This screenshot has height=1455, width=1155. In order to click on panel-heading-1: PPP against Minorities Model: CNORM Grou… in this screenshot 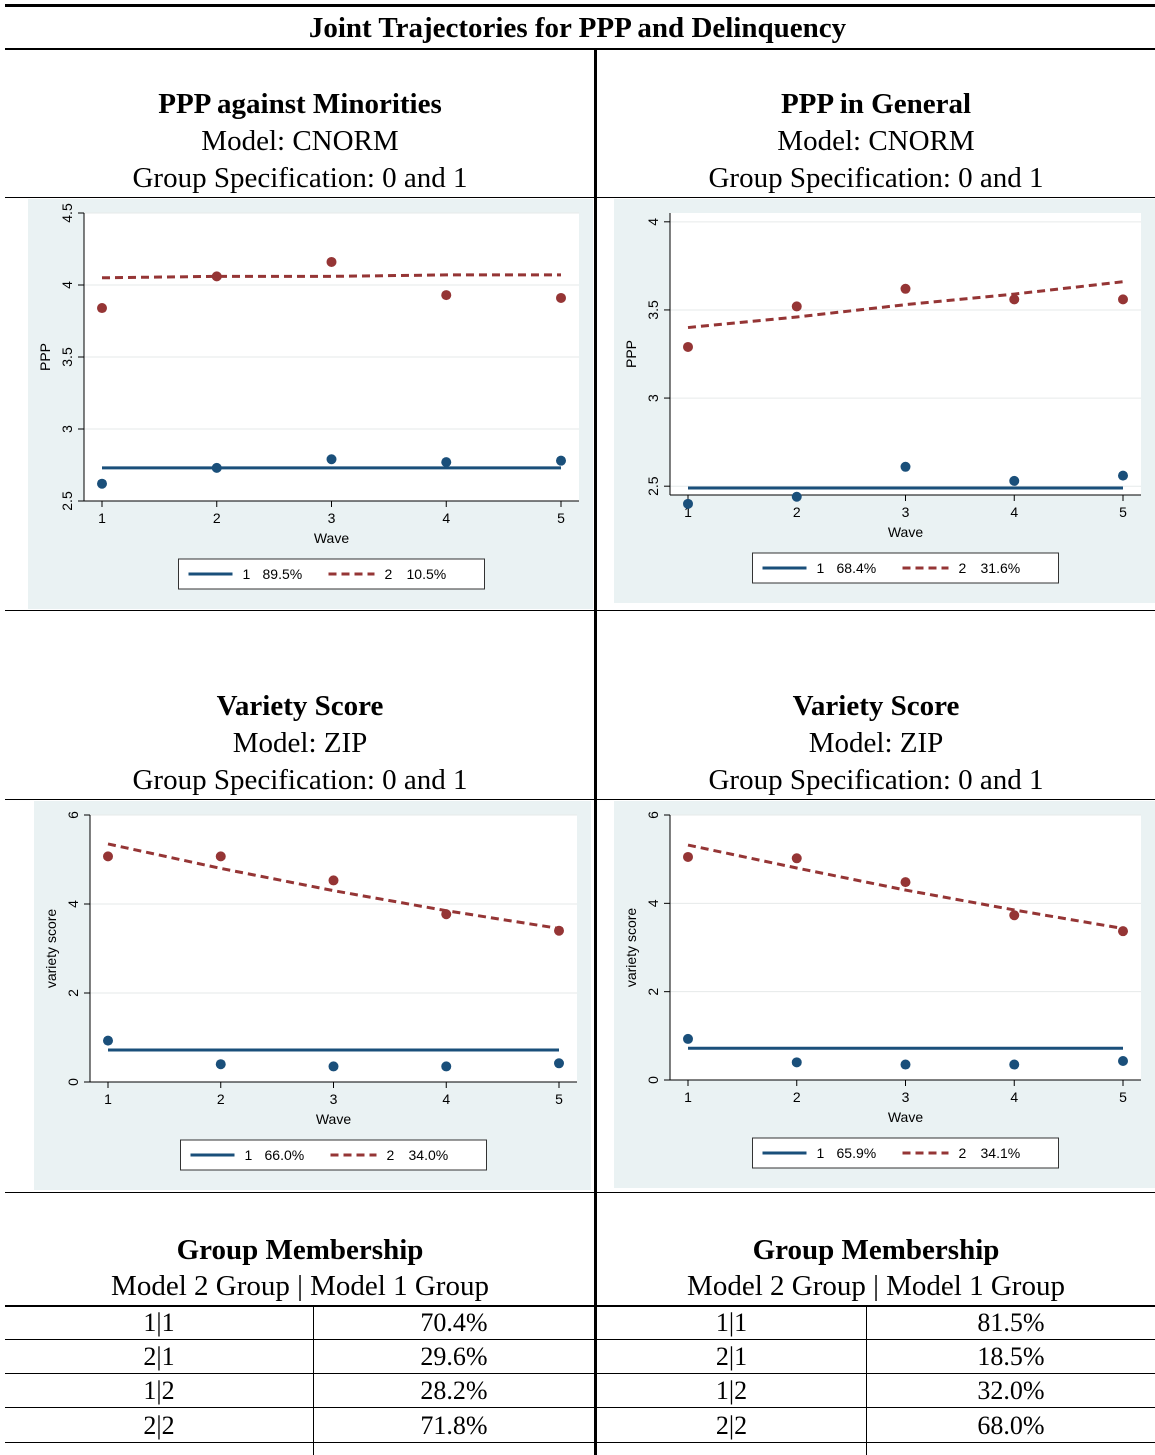, I will do `click(300, 141)`.